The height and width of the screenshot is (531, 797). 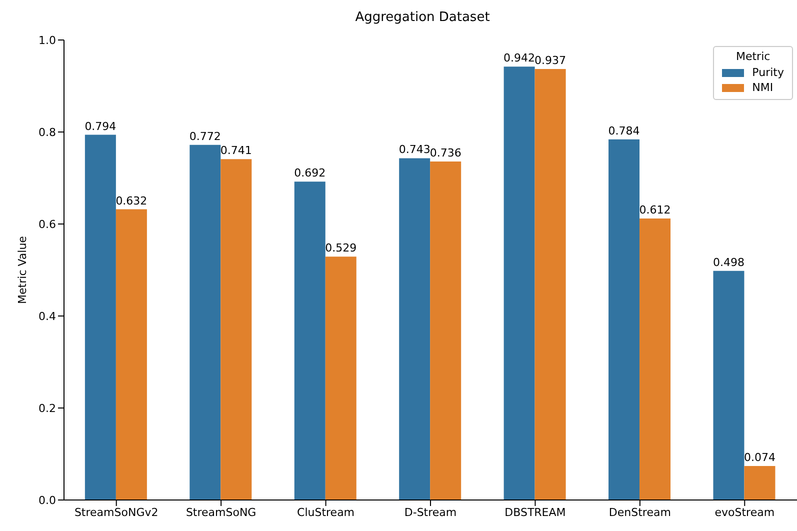 I want to click on y-tick-label: 0.2, so click(x=47, y=408).